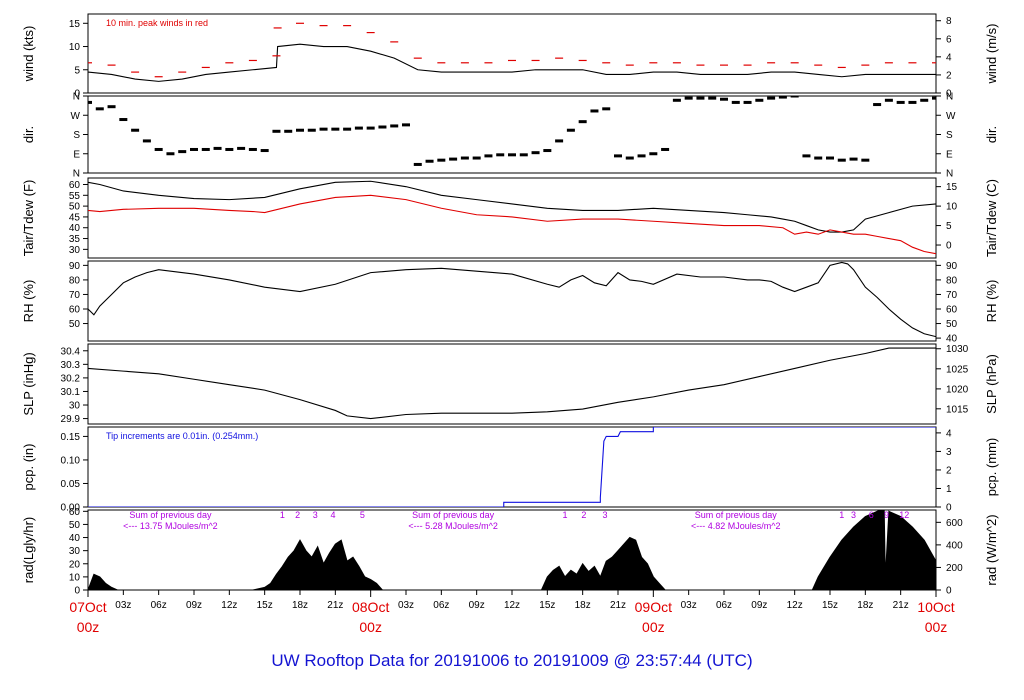 This screenshot has height=700, width=1024. What do you see at coordinates (75, 512) in the screenshot?
I see `rad-left-tick-label: 60` at bounding box center [75, 512].